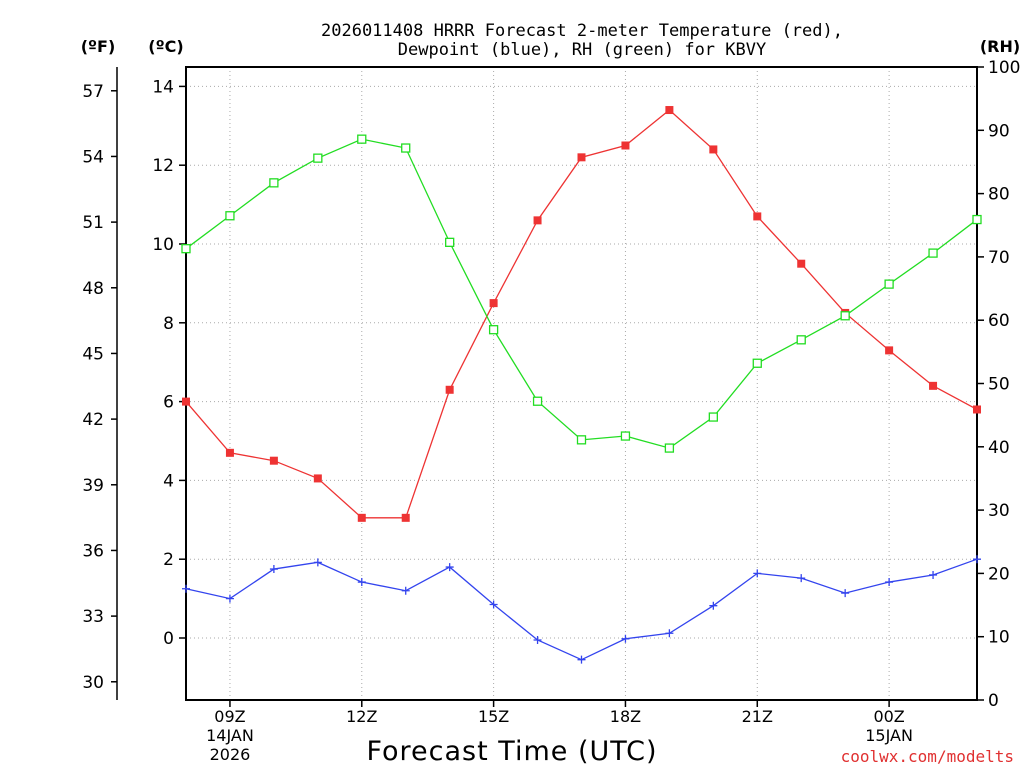  Describe the element at coordinates (999, 448) in the screenshot. I see `rh-tick-label: 40` at that location.